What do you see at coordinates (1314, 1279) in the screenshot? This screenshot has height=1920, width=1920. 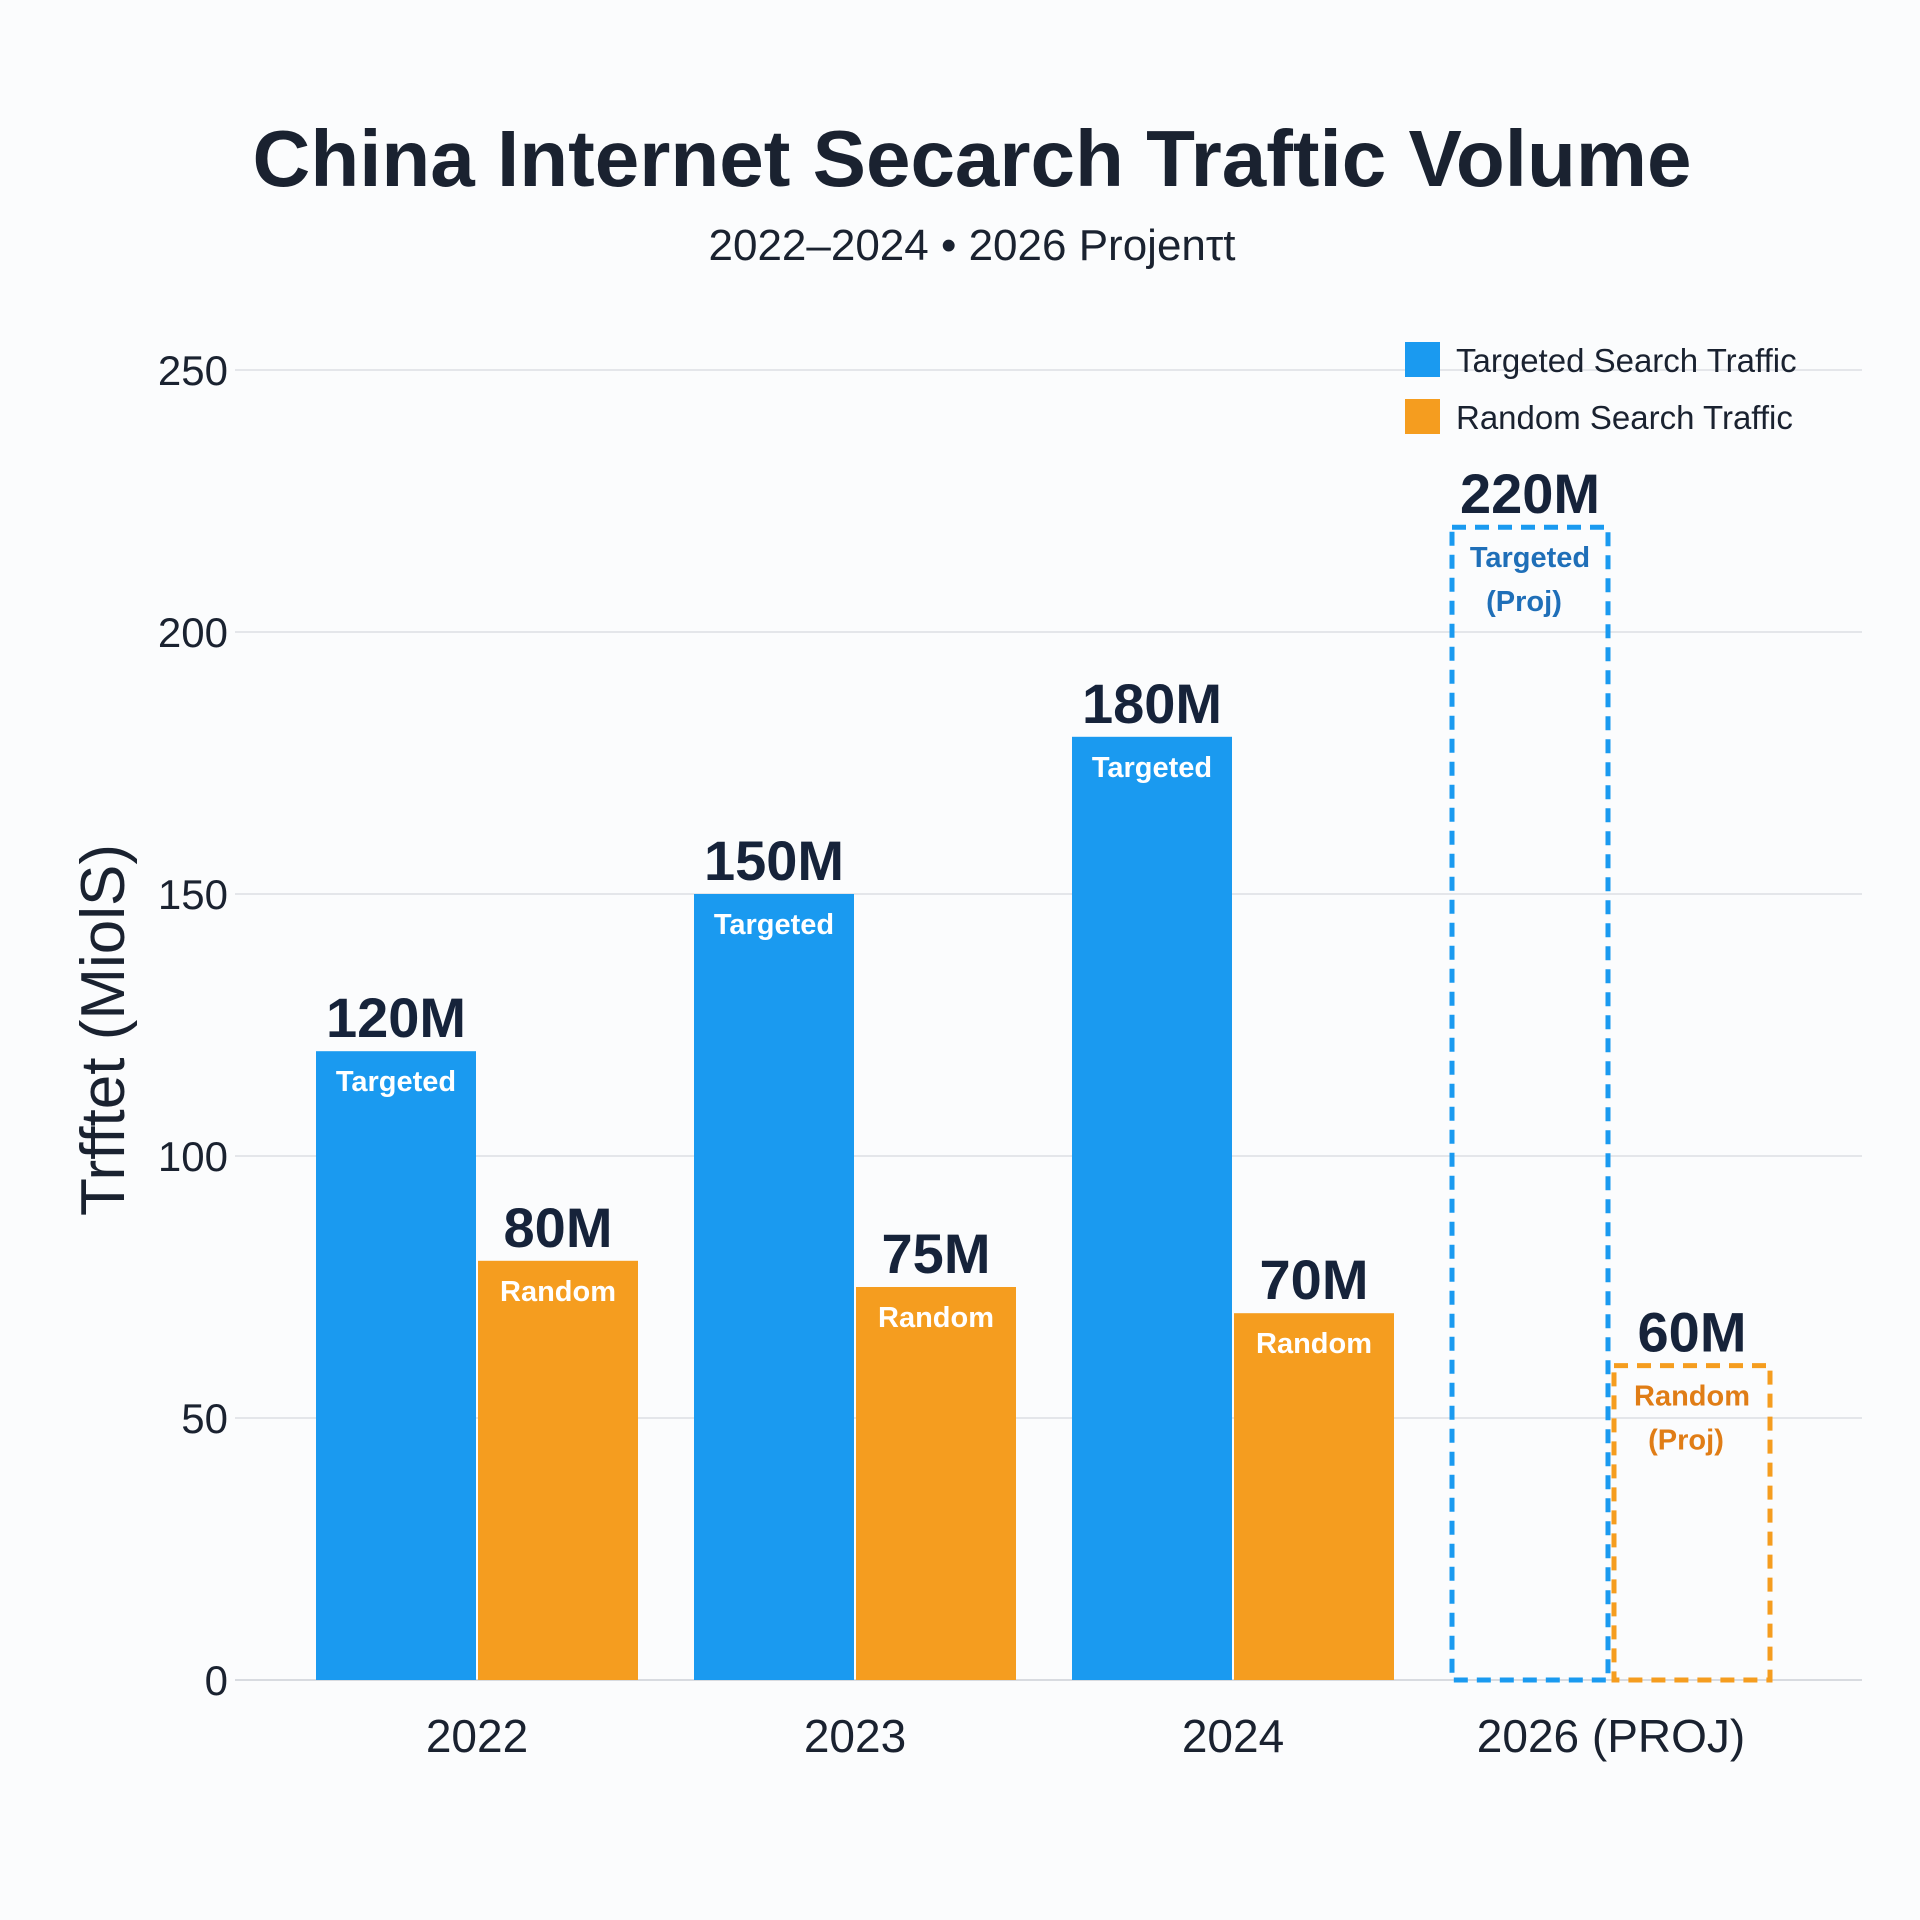 I see `value-label: 70M` at bounding box center [1314, 1279].